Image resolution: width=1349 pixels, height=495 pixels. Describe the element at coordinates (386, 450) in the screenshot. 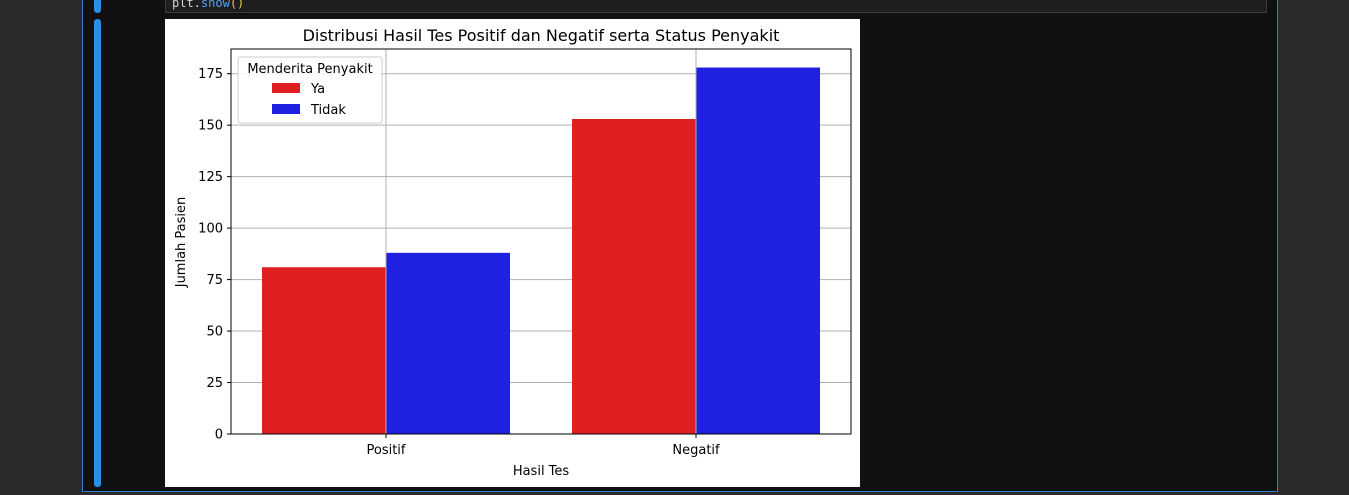

I see `x-tick-label: Positif` at that location.